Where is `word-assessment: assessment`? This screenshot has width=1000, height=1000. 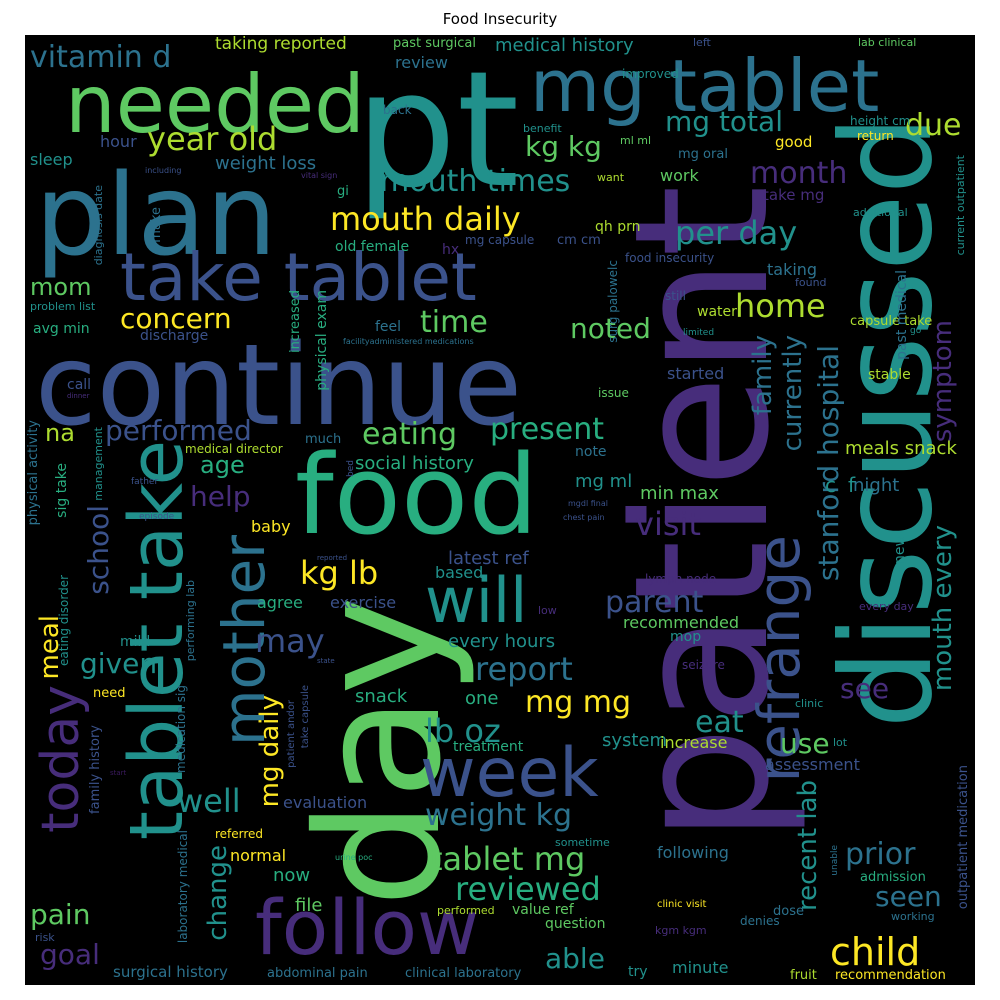
word-assessment: assessment is located at coordinates (812, 764).